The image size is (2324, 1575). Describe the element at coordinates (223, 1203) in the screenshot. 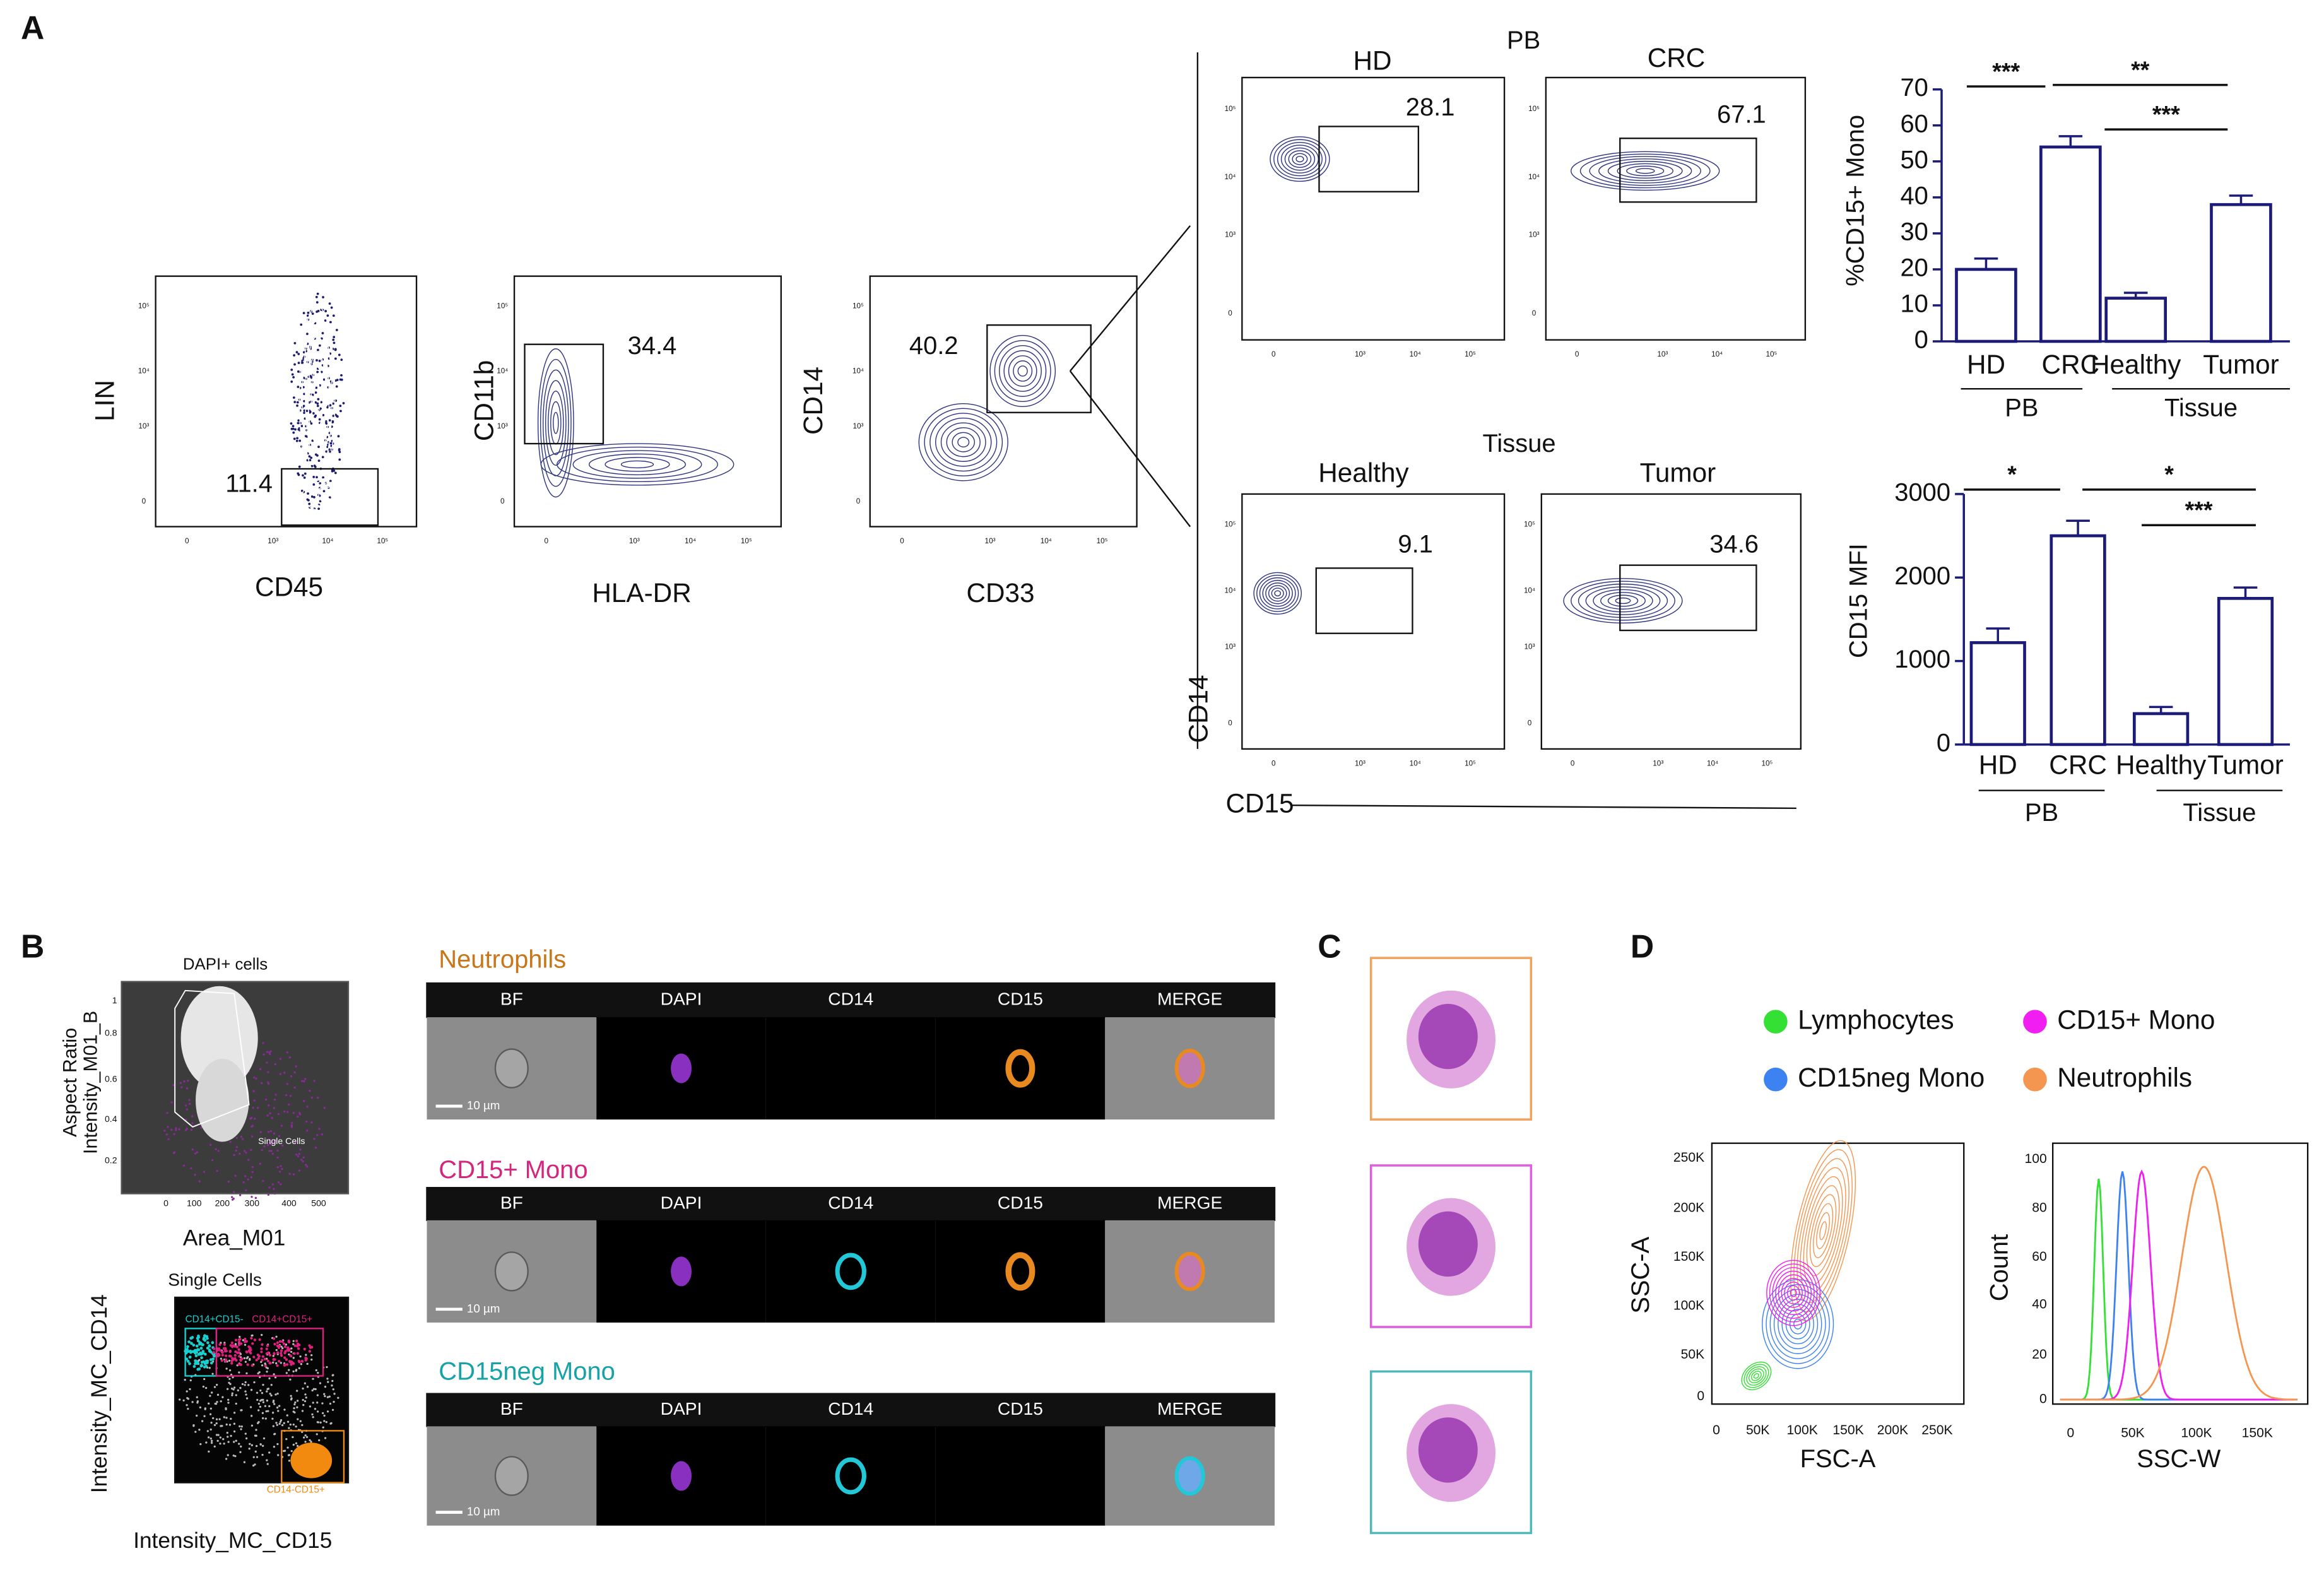

I see `x-tick-label: 200` at that location.